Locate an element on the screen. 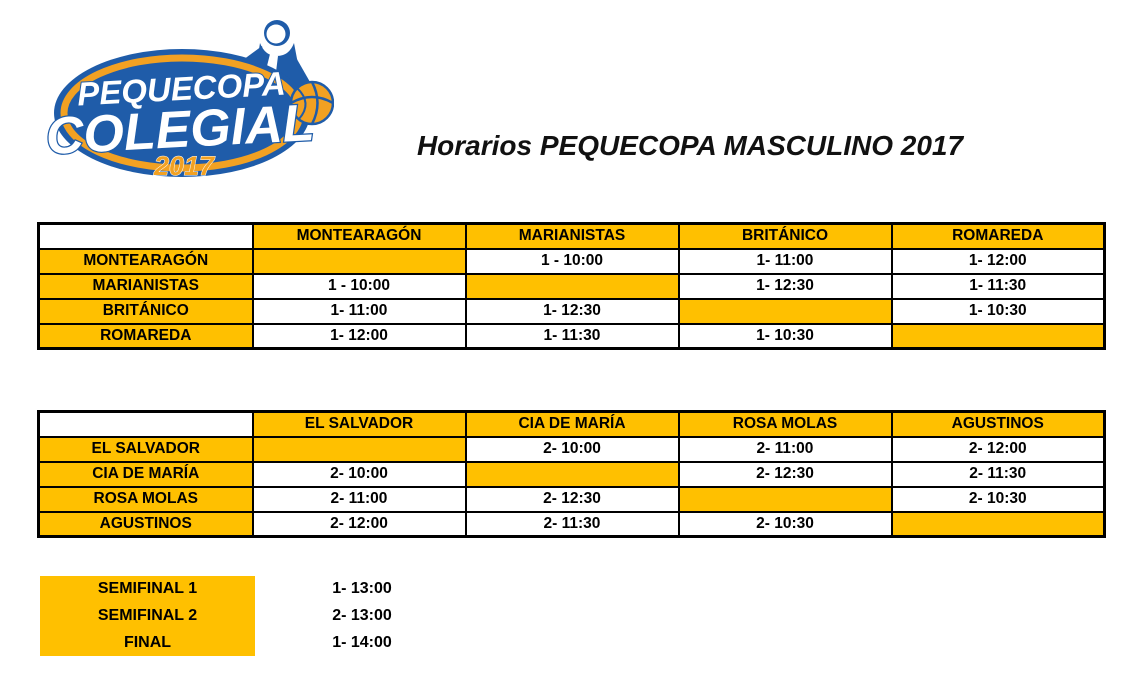 The width and height of the screenshot is (1130, 684). table-row: AGUSTINOS 2- 12:00 2- 11:30 2- 10:30 is located at coordinates (571, 524).